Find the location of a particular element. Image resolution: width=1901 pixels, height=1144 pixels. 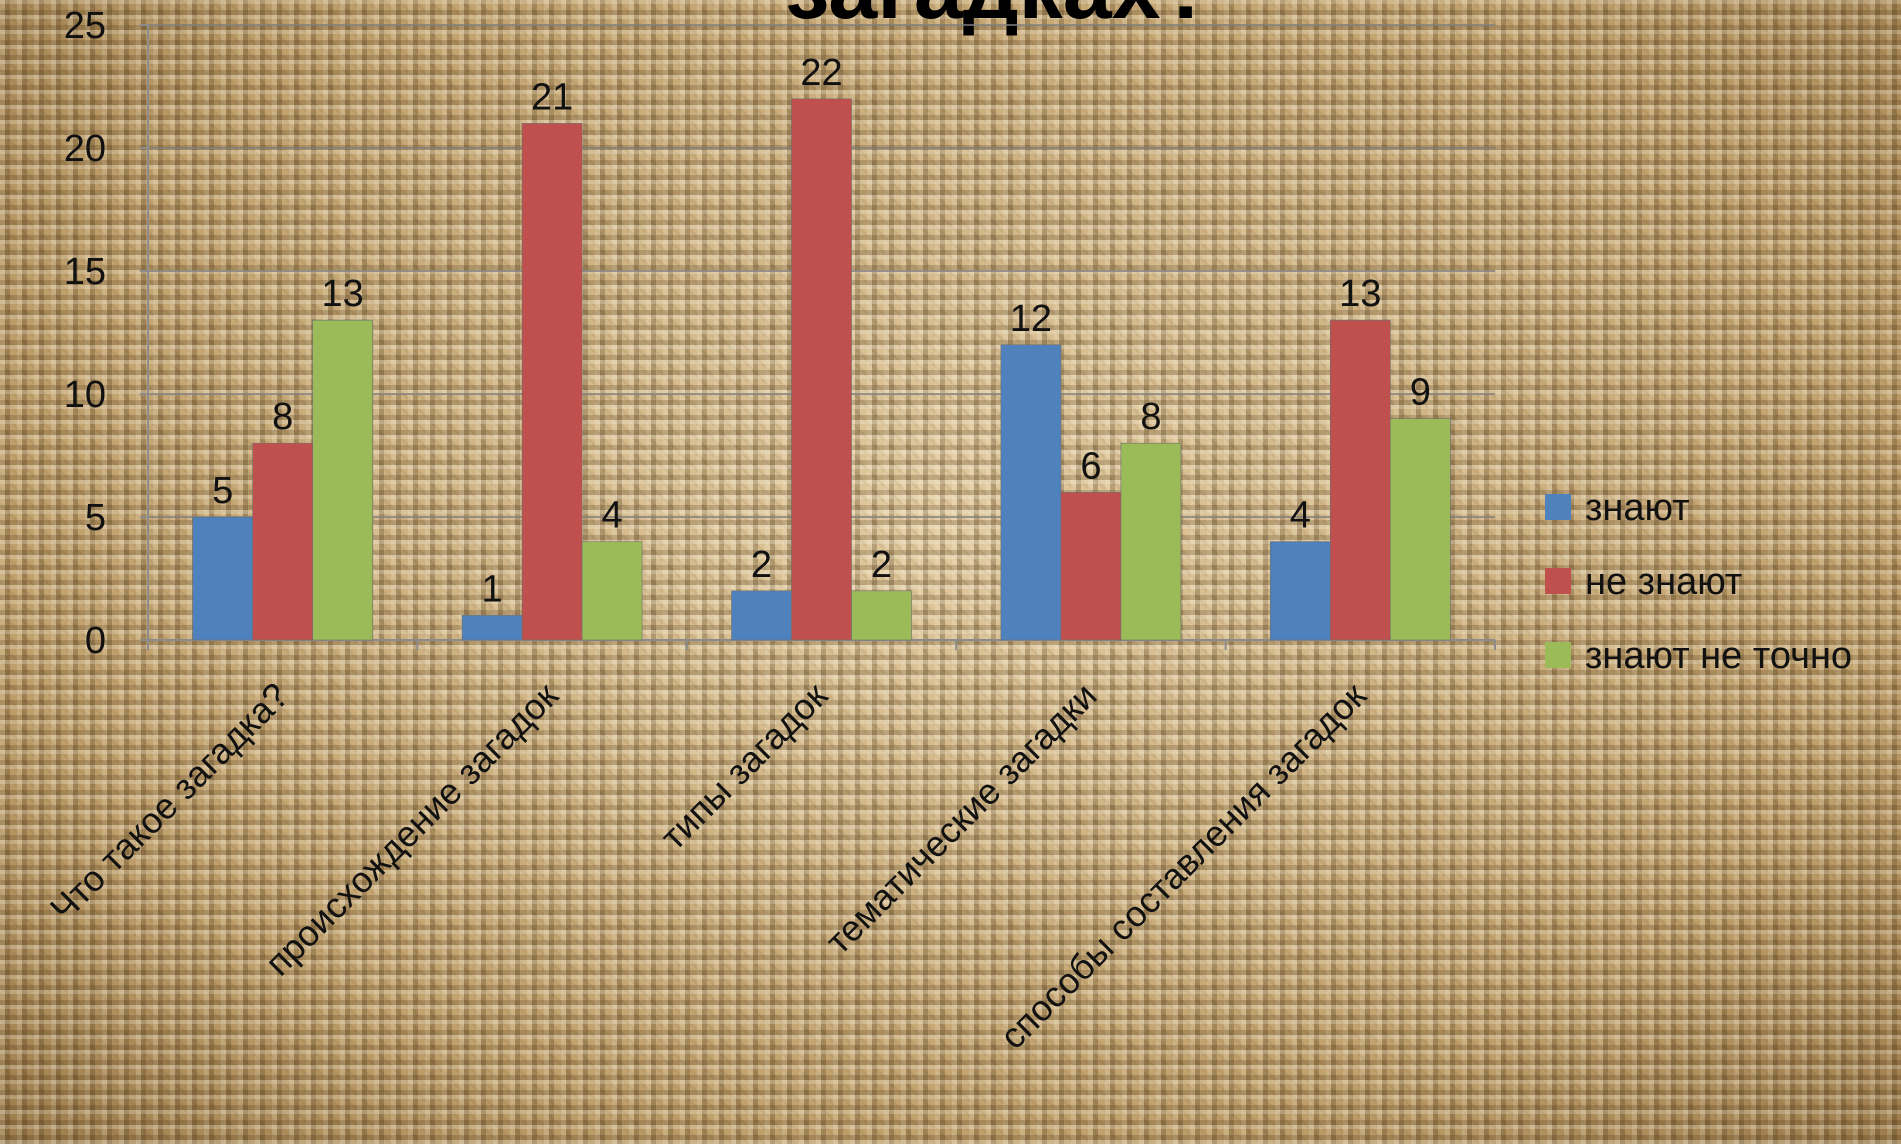

legend-label: не знают is located at coordinates (1663, 582).